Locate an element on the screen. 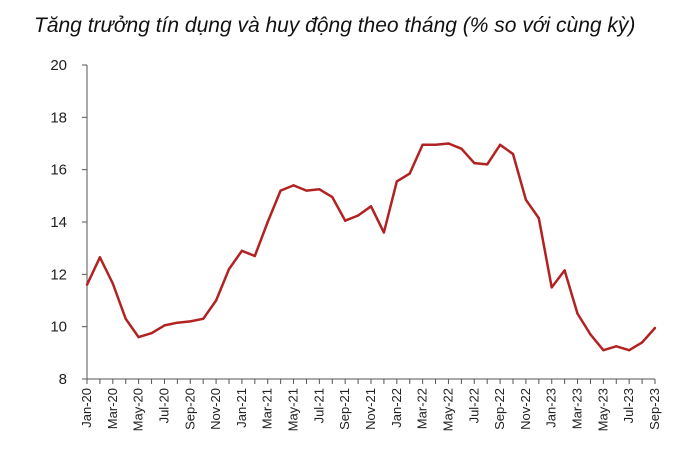  x-tick-label: May-20 is located at coordinates (138, 409).